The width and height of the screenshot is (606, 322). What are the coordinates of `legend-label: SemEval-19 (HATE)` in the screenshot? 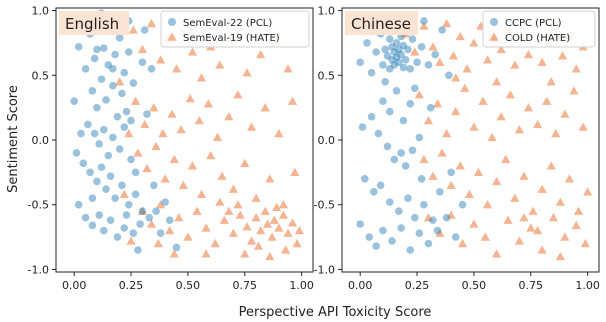 It's located at (231, 38).